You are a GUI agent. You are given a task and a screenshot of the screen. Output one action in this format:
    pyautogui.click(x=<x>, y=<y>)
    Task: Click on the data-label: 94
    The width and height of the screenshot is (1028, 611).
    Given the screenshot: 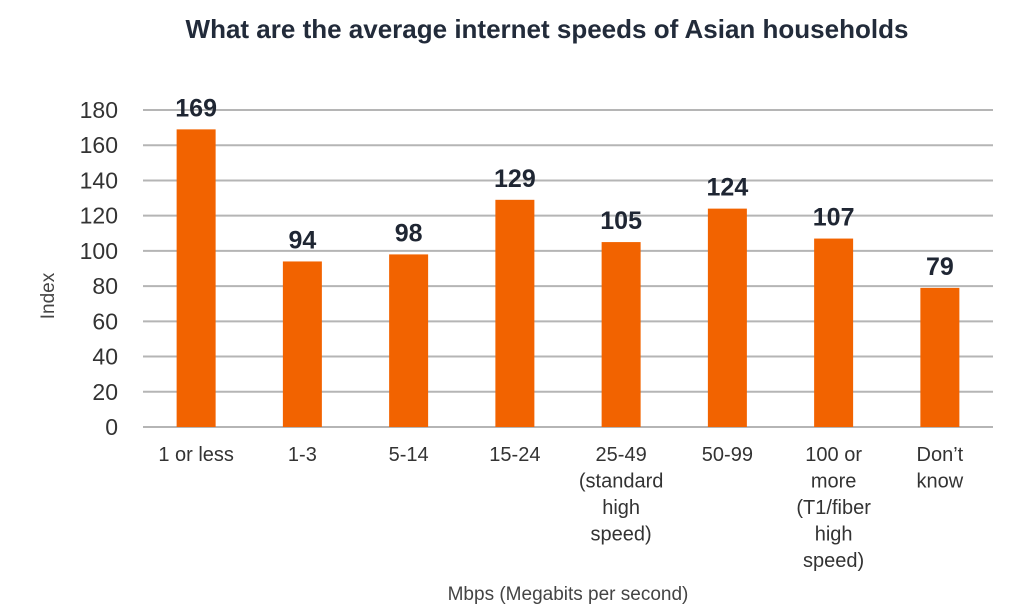 What is the action you would take?
    pyautogui.click(x=302, y=240)
    